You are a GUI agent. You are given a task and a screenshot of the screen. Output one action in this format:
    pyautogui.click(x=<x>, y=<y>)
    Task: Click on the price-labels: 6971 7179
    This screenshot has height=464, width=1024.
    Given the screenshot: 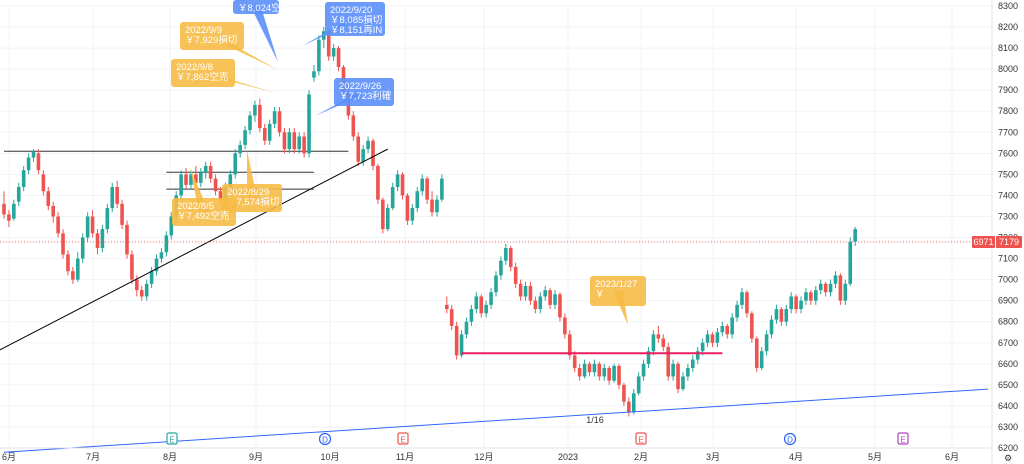 What is the action you would take?
    pyautogui.click(x=997, y=241)
    